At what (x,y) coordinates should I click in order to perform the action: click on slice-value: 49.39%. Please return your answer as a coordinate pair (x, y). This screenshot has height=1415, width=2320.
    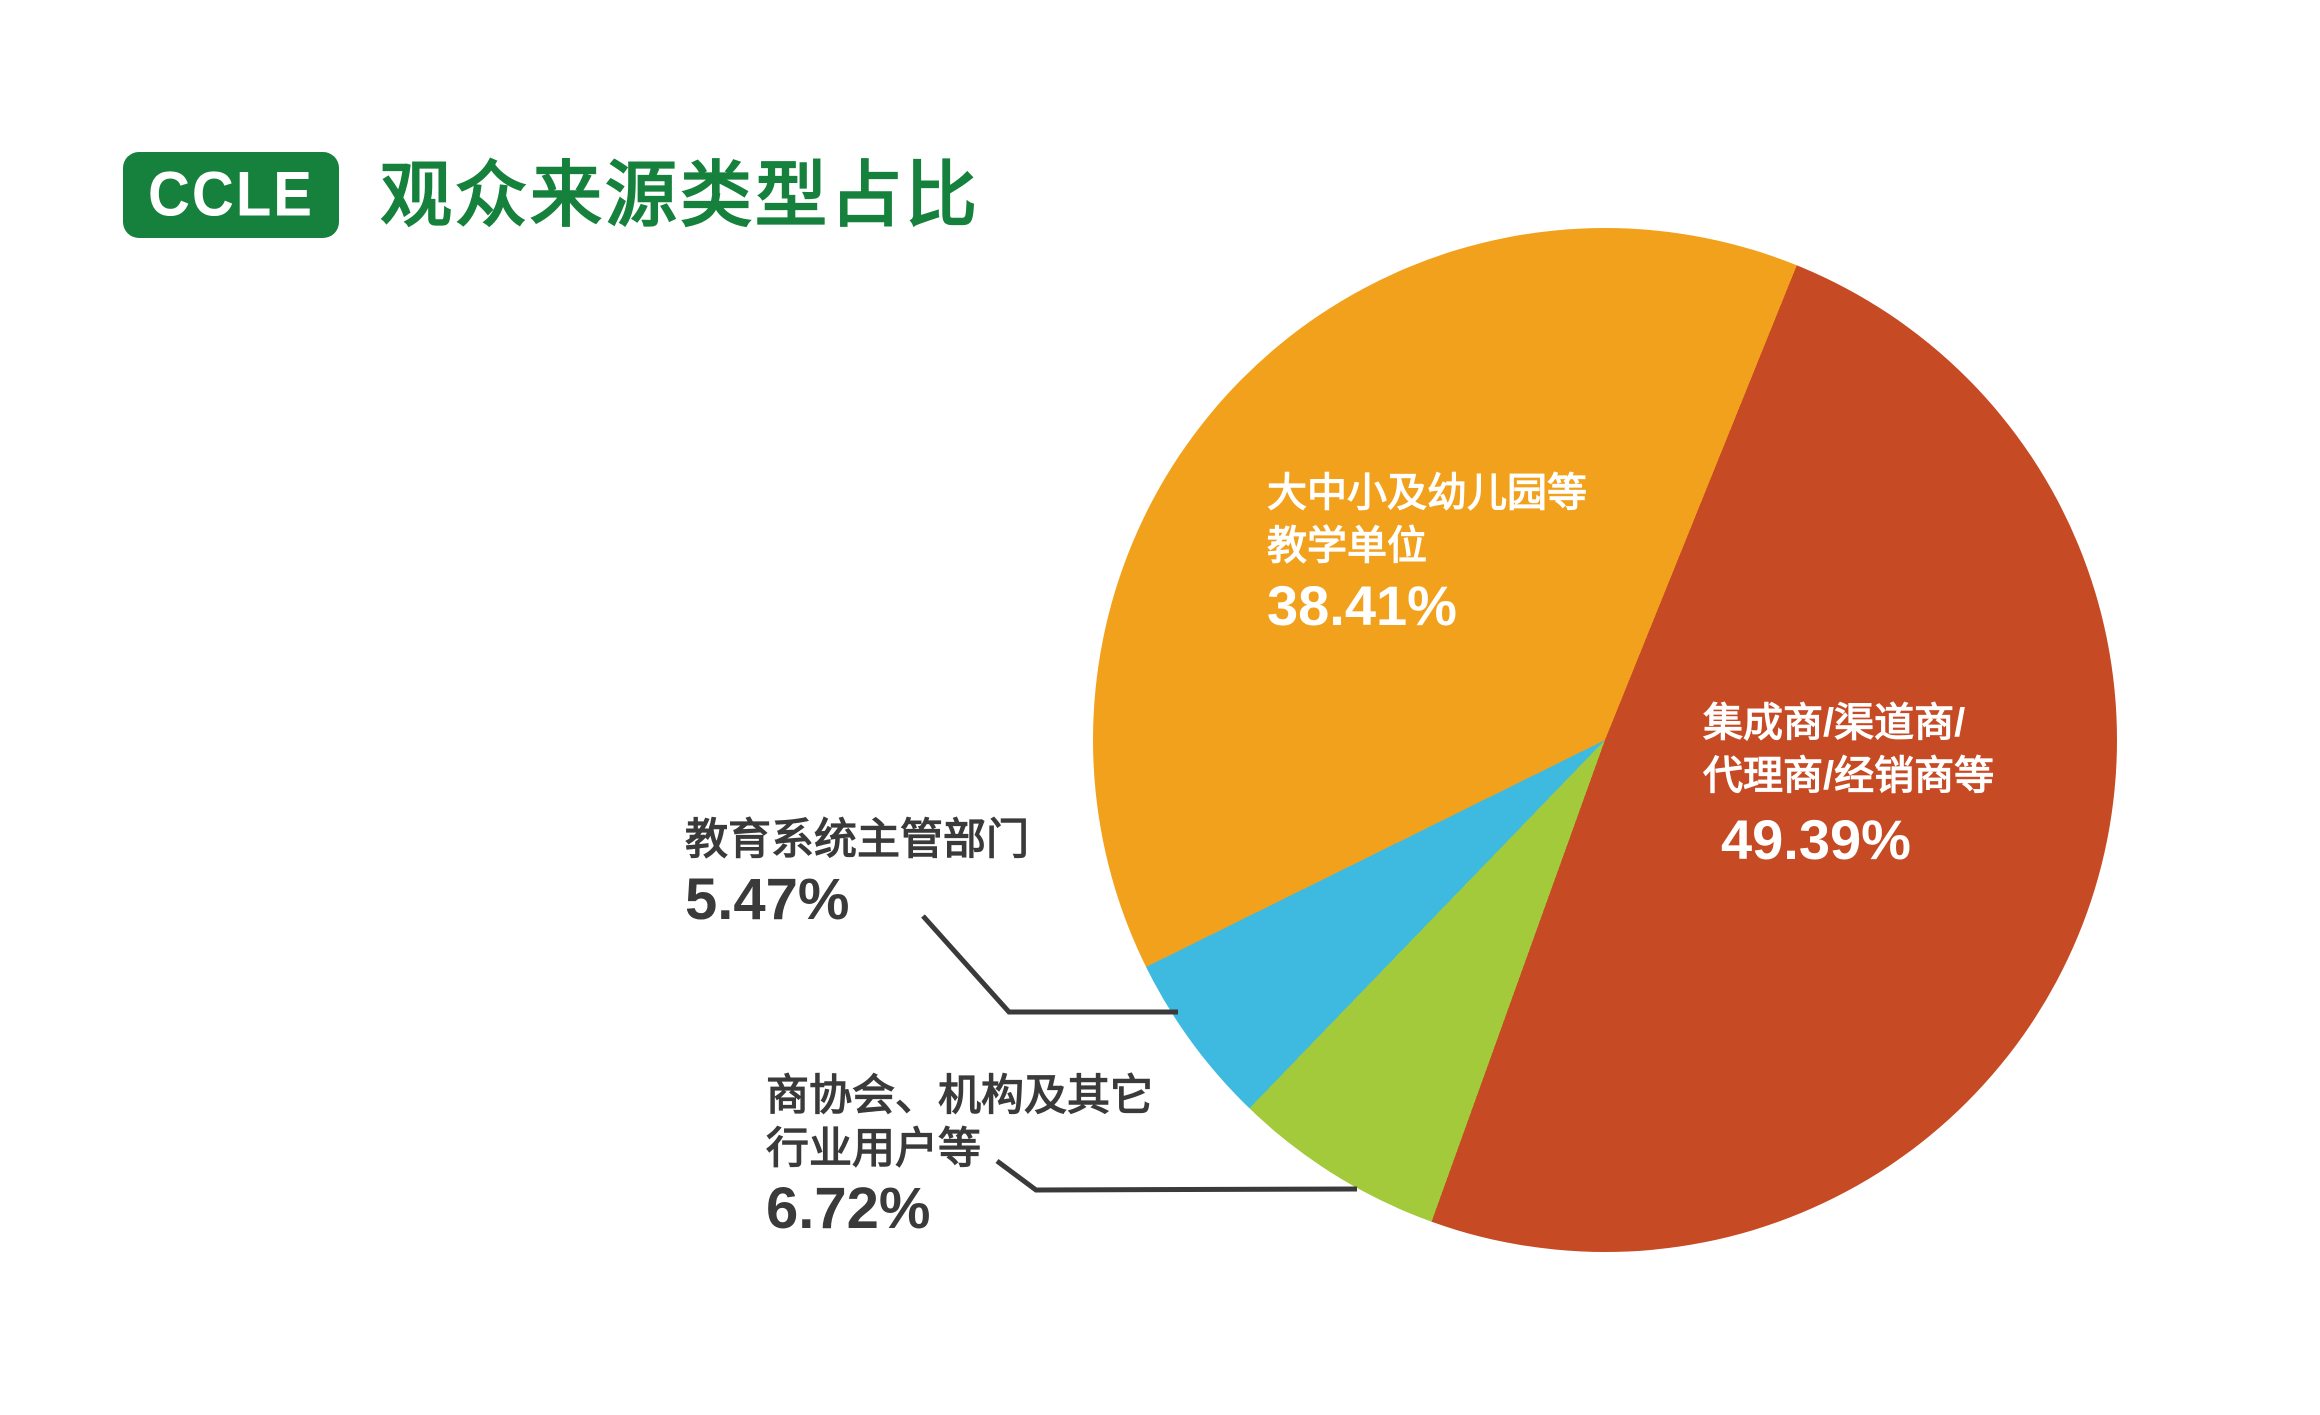
    Looking at the image, I should click on (1816, 839).